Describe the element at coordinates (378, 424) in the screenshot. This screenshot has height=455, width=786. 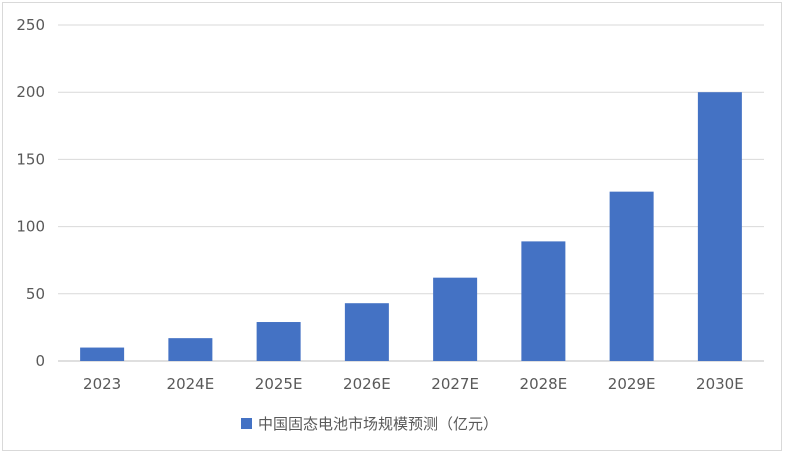
I see `legend-label: 中国固态电池市场规模预测（亿元）` at that location.